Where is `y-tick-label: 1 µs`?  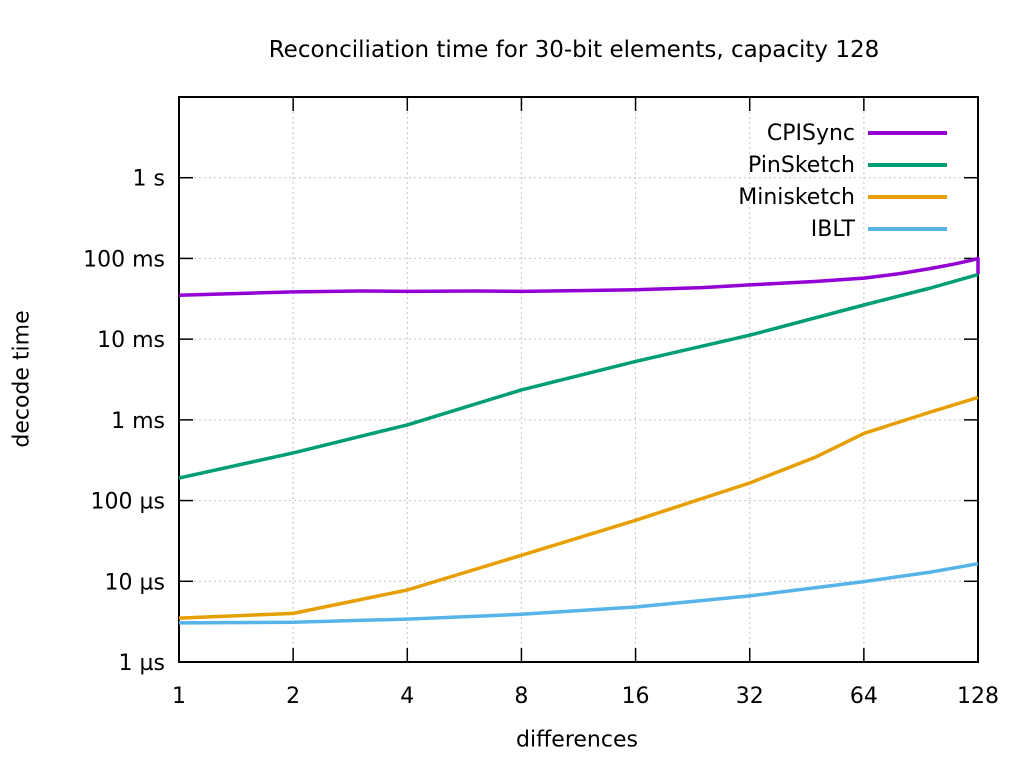
y-tick-label: 1 µs is located at coordinates (142, 663).